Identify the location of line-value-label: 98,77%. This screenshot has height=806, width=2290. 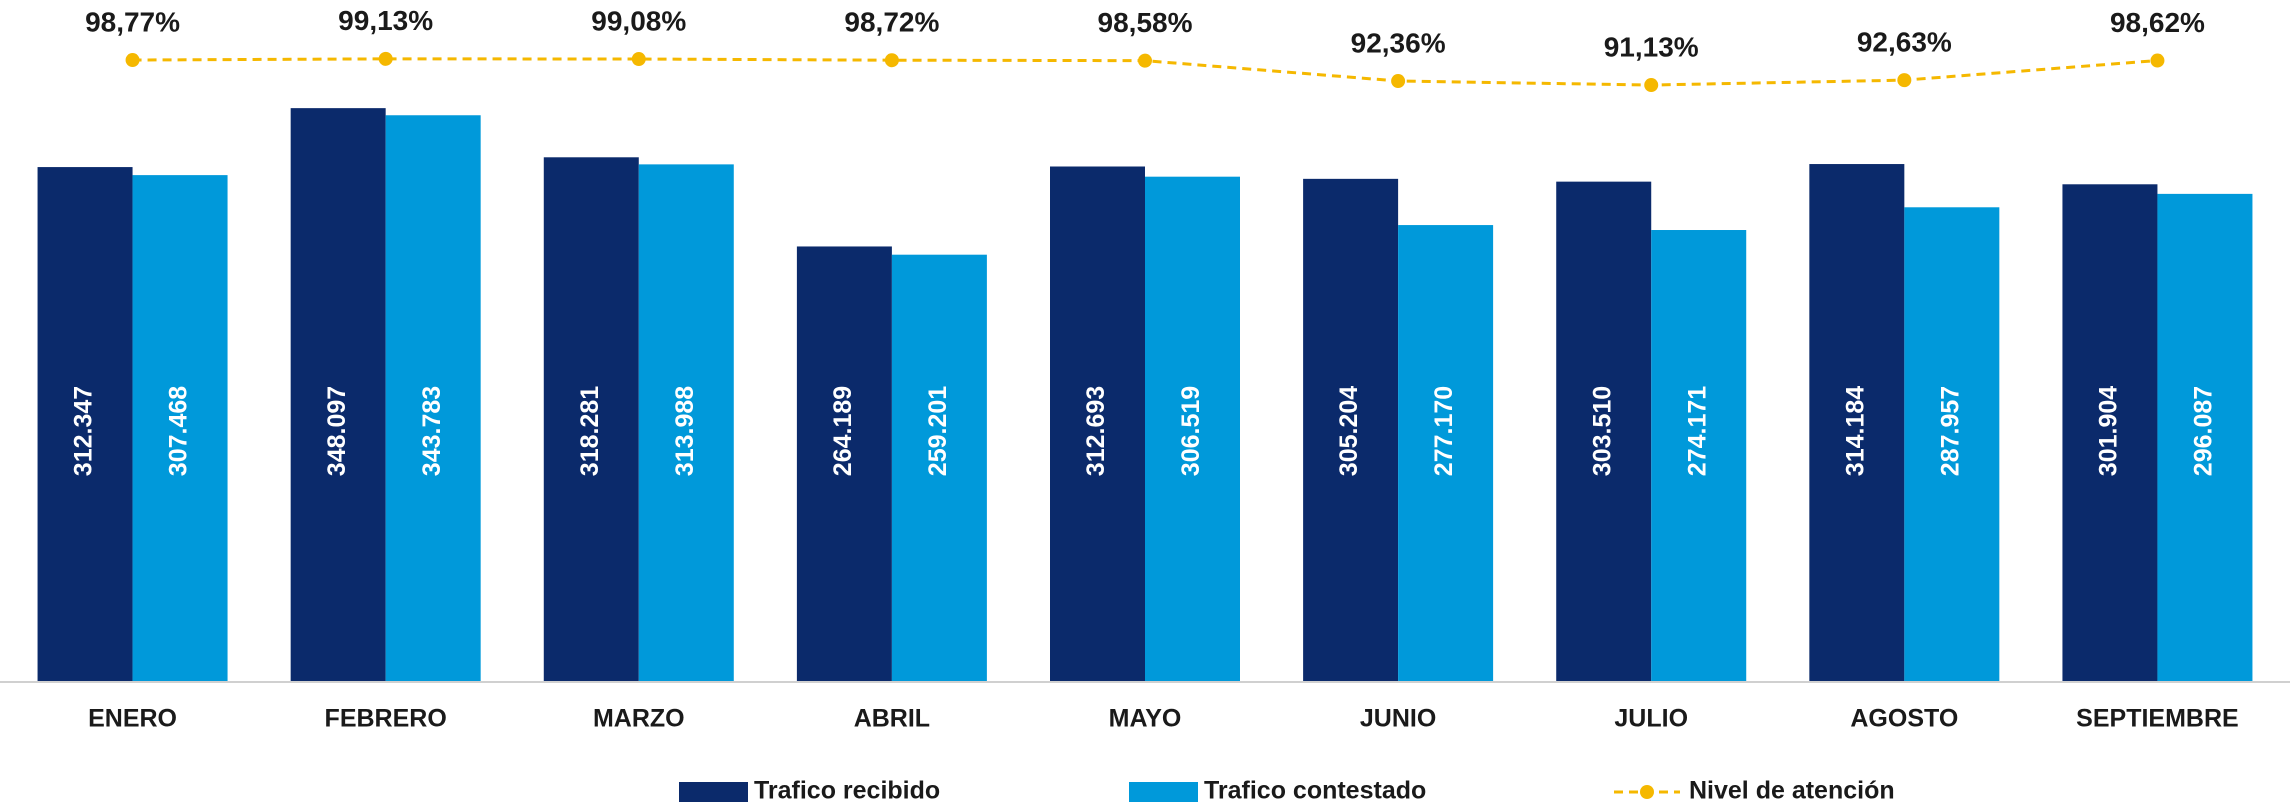
(132, 21).